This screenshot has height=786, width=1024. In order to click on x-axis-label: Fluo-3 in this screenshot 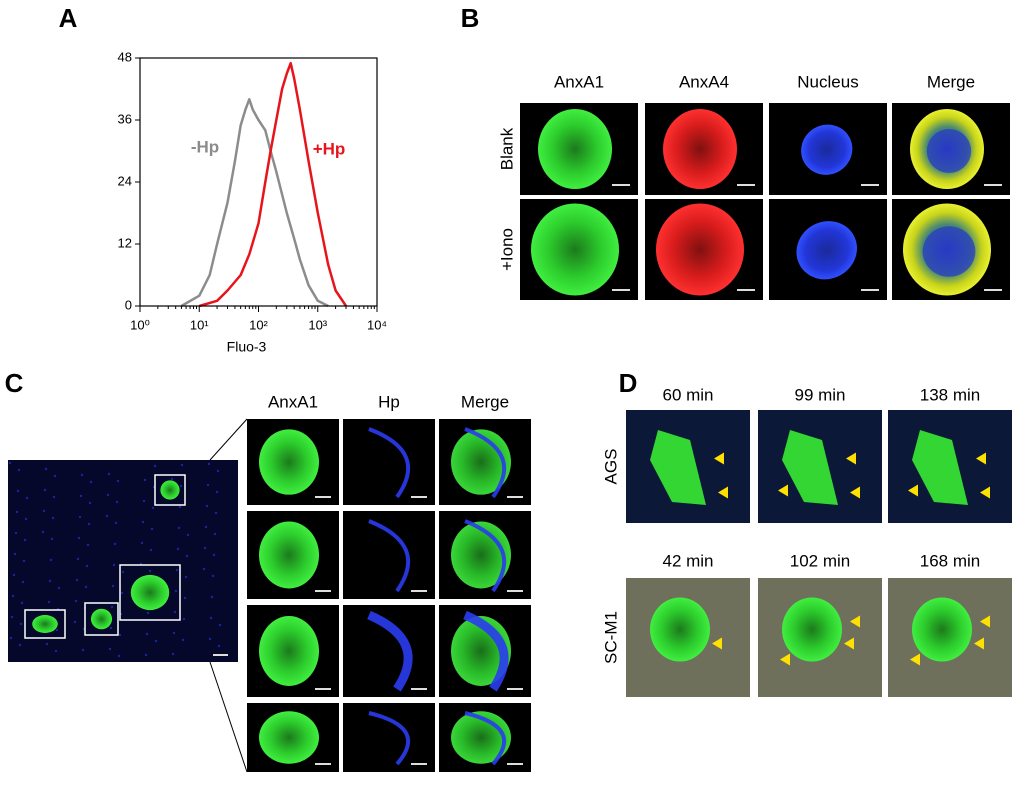, I will do `click(247, 347)`.